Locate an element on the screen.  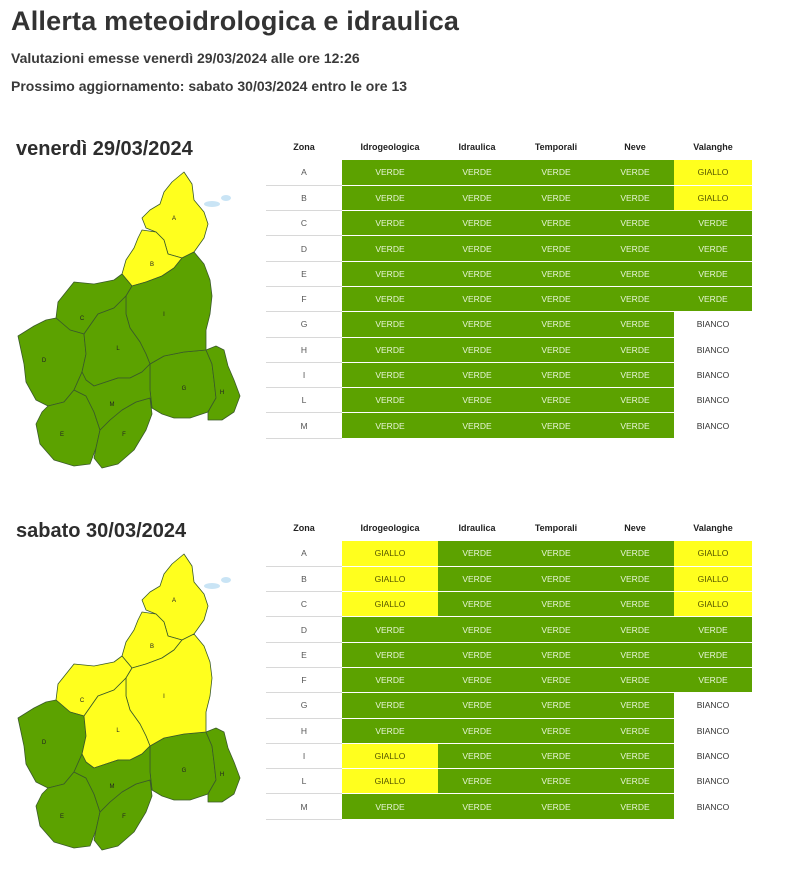
table-row: C VERDE VERDE VERDE VERDE VERDE is located at coordinates (509, 223).